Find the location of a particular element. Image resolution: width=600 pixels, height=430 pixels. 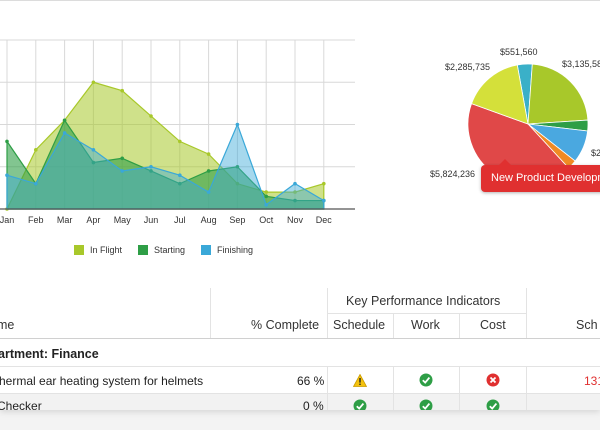

legend-swatch-in-flight is located at coordinates (79, 250).